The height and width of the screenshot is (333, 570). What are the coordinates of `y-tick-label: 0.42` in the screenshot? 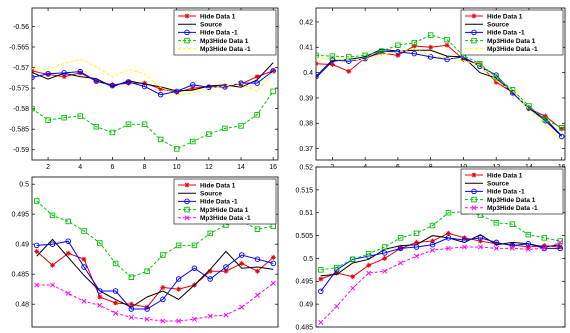 It's located at (306, 22).